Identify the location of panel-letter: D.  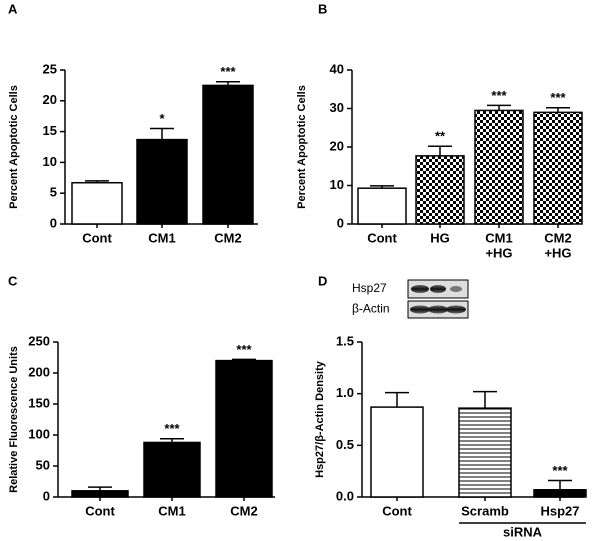
(322, 280).